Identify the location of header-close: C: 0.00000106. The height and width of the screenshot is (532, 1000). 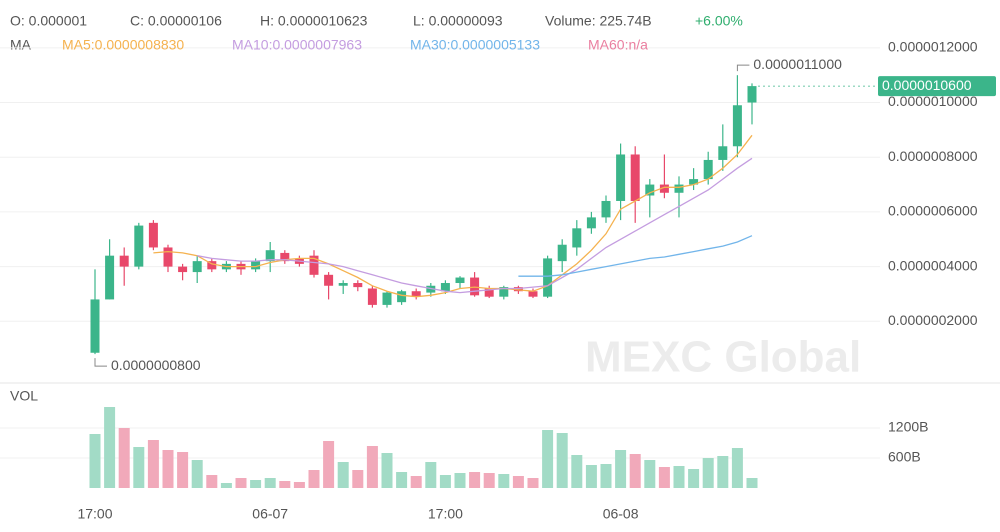
(176, 21).